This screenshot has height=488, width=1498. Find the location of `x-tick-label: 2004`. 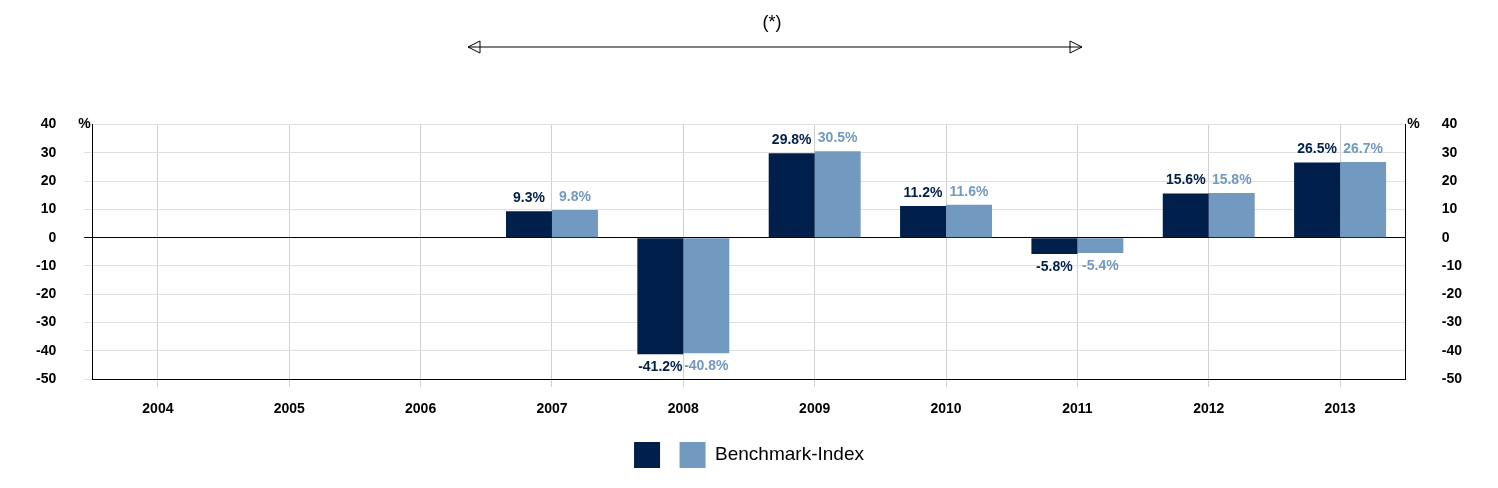

x-tick-label: 2004 is located at coordinates (158, 408).